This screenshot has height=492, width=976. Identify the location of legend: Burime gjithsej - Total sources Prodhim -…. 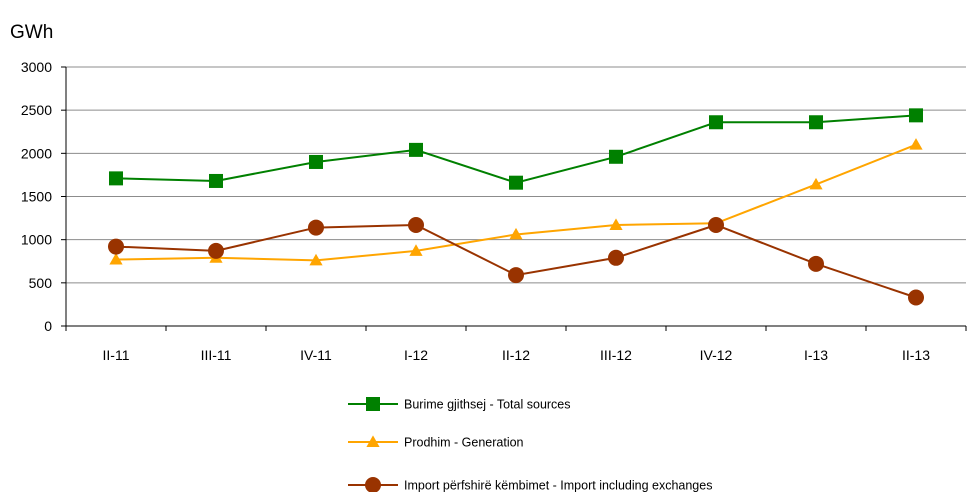
(530, 444).